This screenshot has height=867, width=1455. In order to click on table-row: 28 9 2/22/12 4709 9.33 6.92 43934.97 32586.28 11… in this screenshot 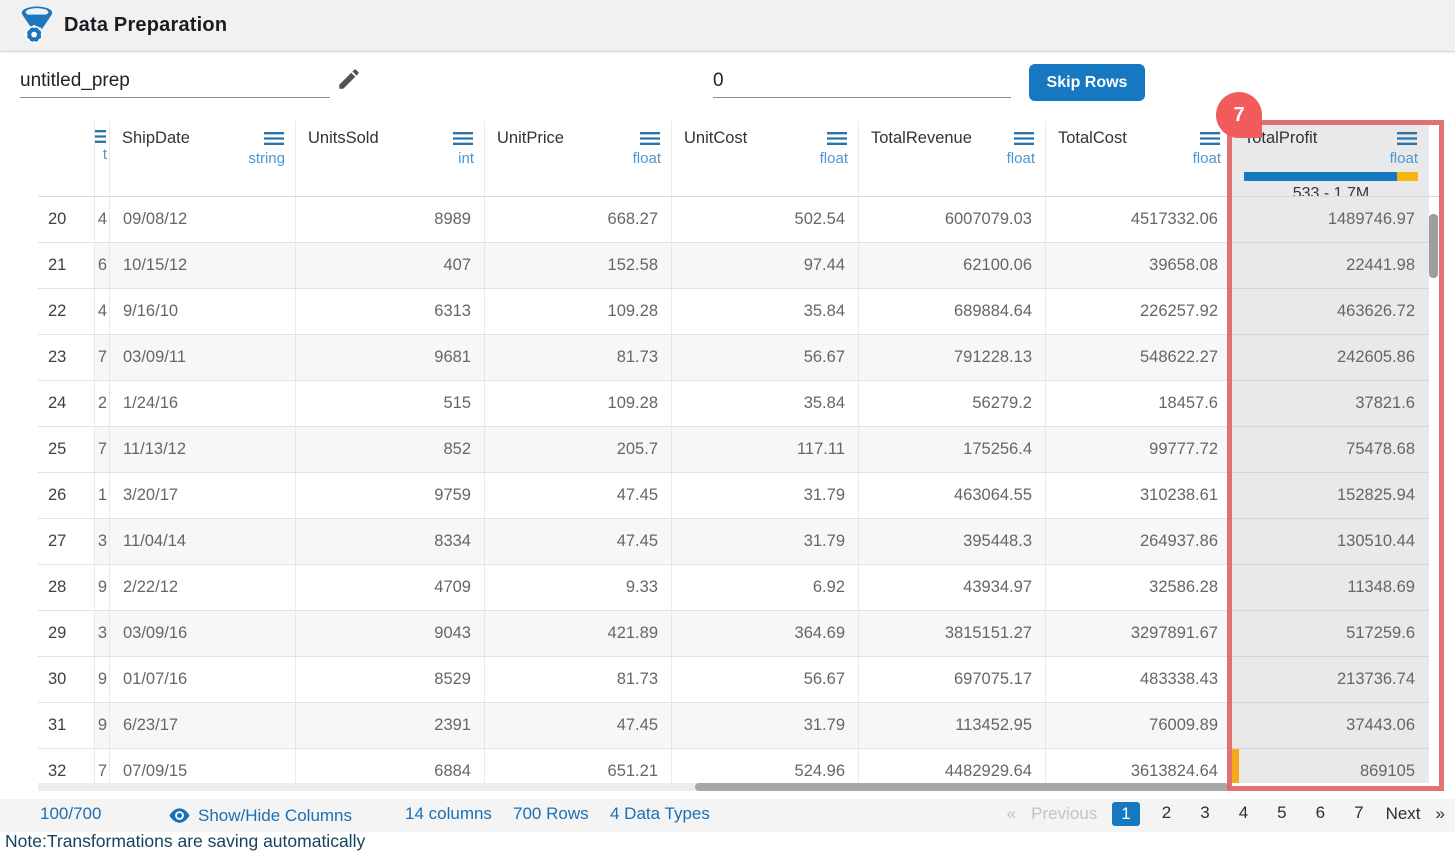, I will do `click(739, 588)`.